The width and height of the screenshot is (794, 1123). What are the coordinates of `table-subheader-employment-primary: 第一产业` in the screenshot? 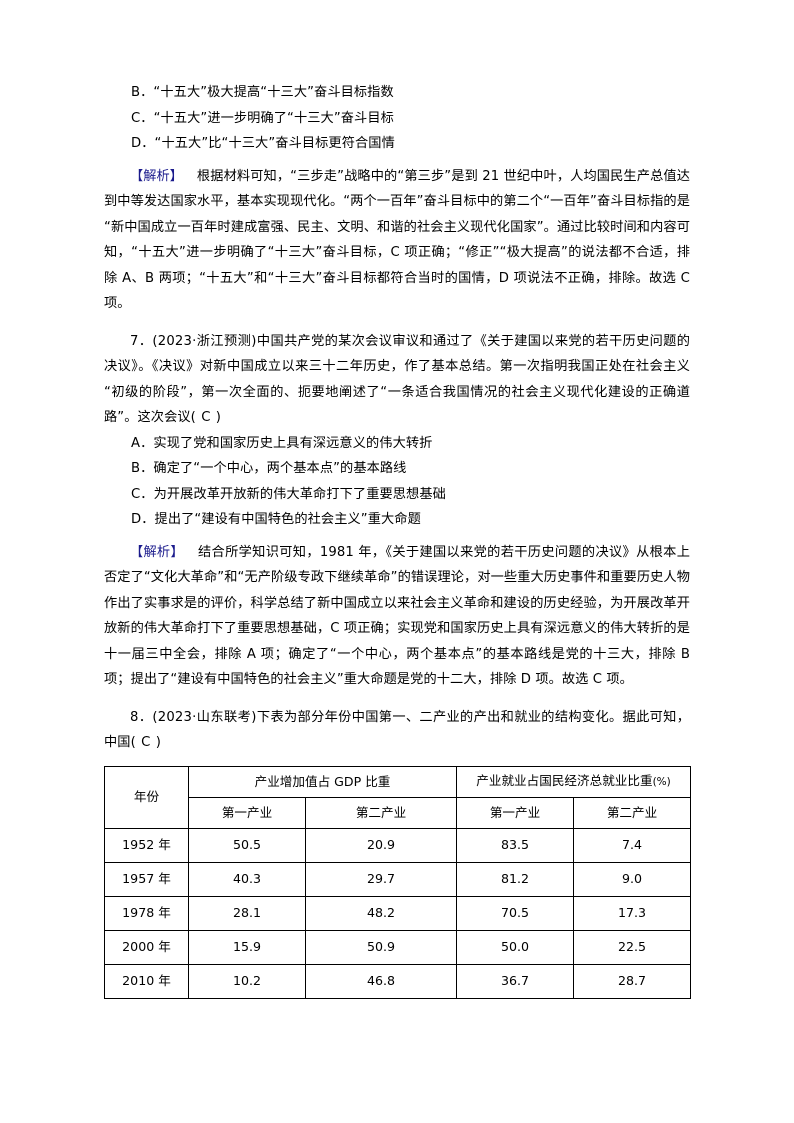 It's located at (515, 812).